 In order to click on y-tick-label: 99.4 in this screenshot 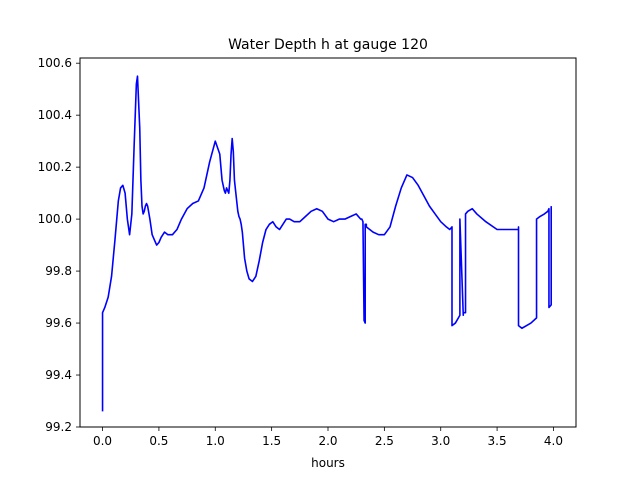, I will do `click(58, 375)`.